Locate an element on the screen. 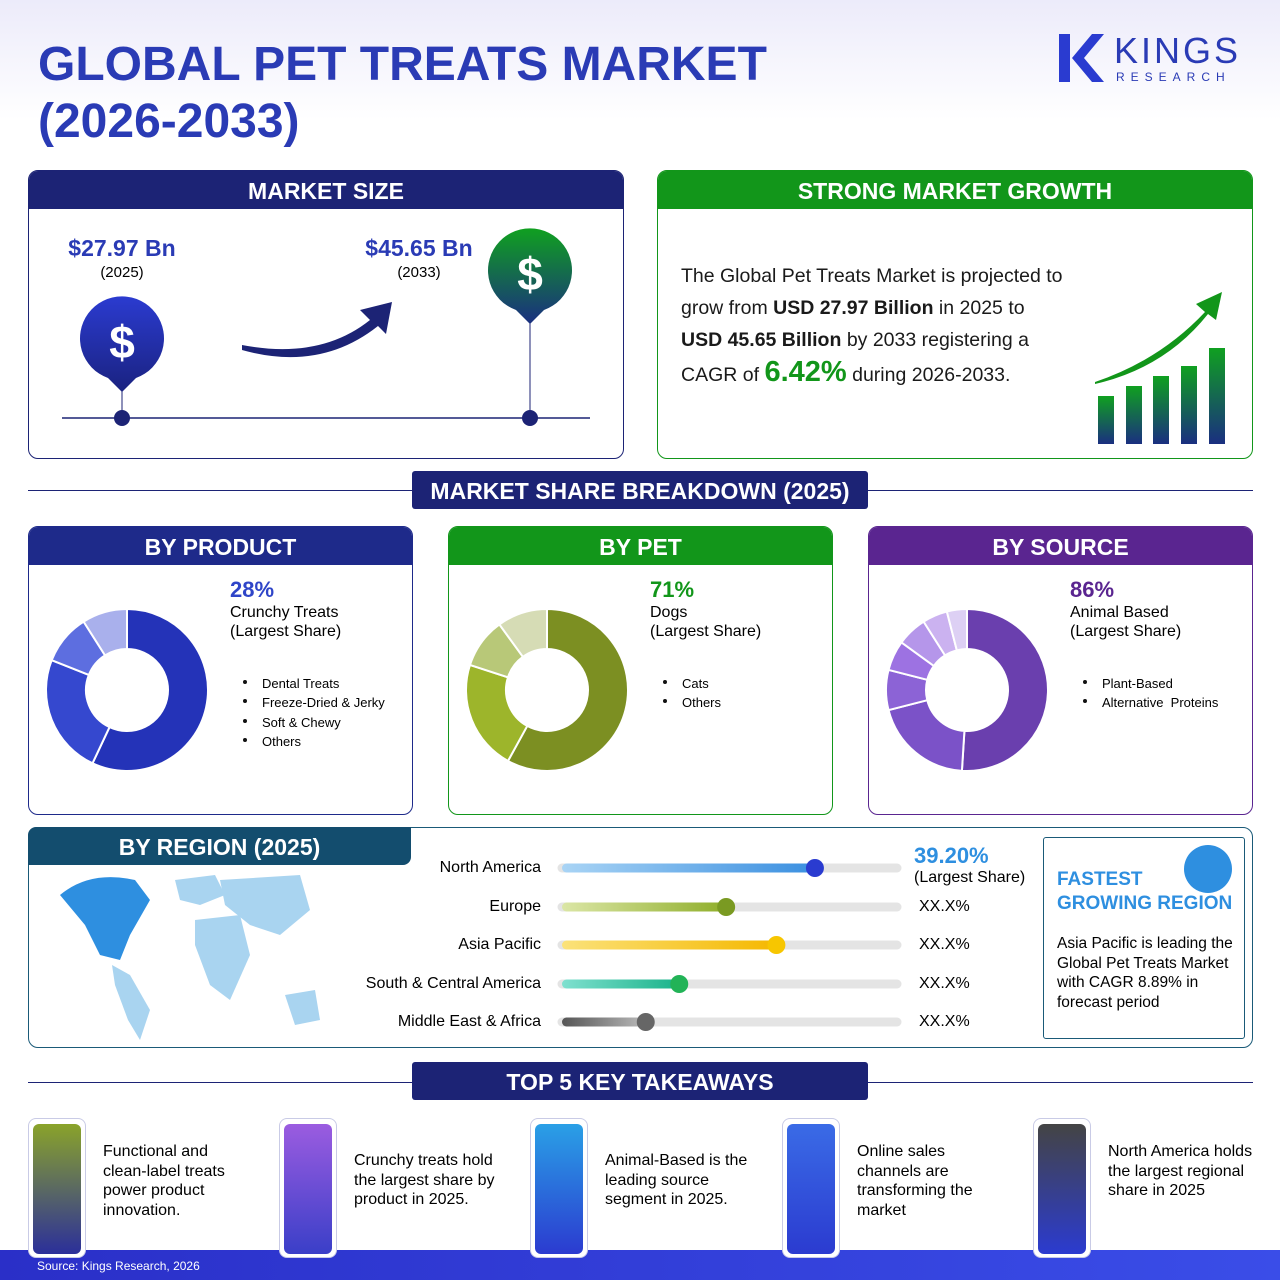 The height and width of the screenshot is (1280, 1280). logo-subtext: RESEARCH is located at coordinates (1173, 77).